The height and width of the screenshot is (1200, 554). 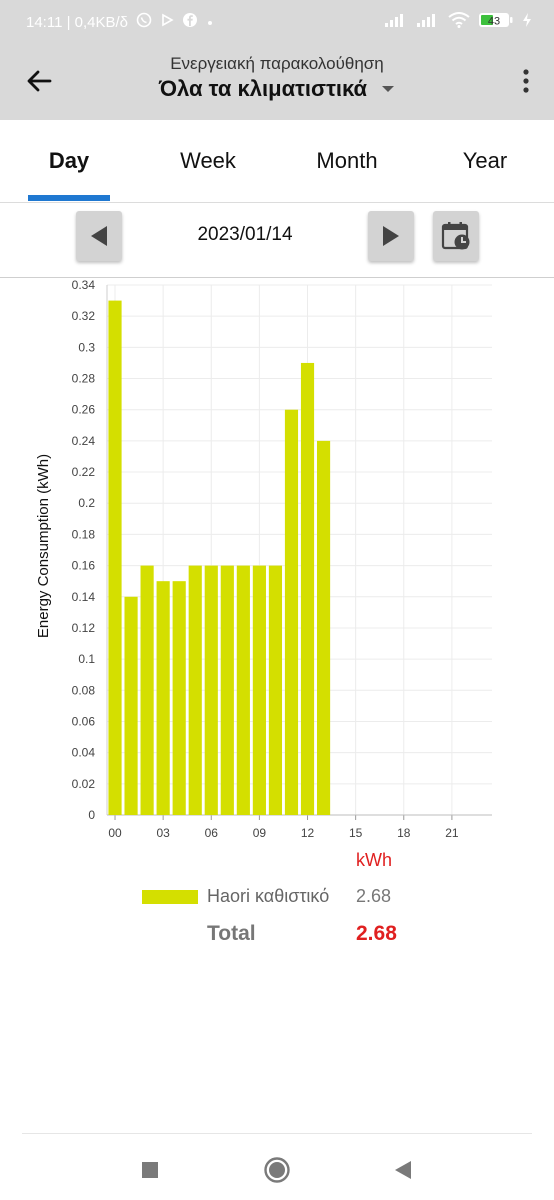 What do you see at coordinates (290, 937) in the screenshot?
I see `total-row: Total 2.68` at bounding box center [290, 937].